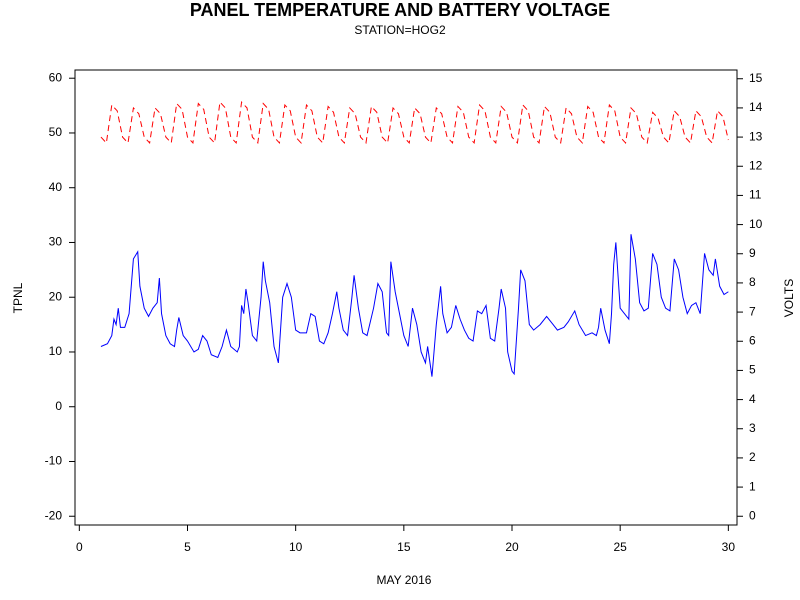 This screenshot has width=800, height=600. What do you see at coordinates (58, 406) in the screenshot?
I see `y-tick-label: 0` at bounding box center [58, 406].